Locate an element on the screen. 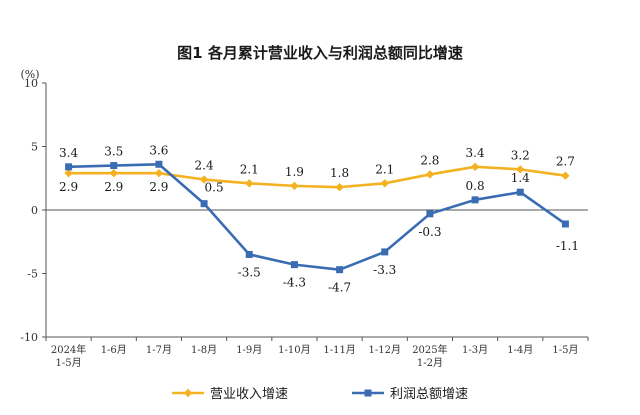  x-tick-label: 1-6月 is located at coordinates (114, 350).